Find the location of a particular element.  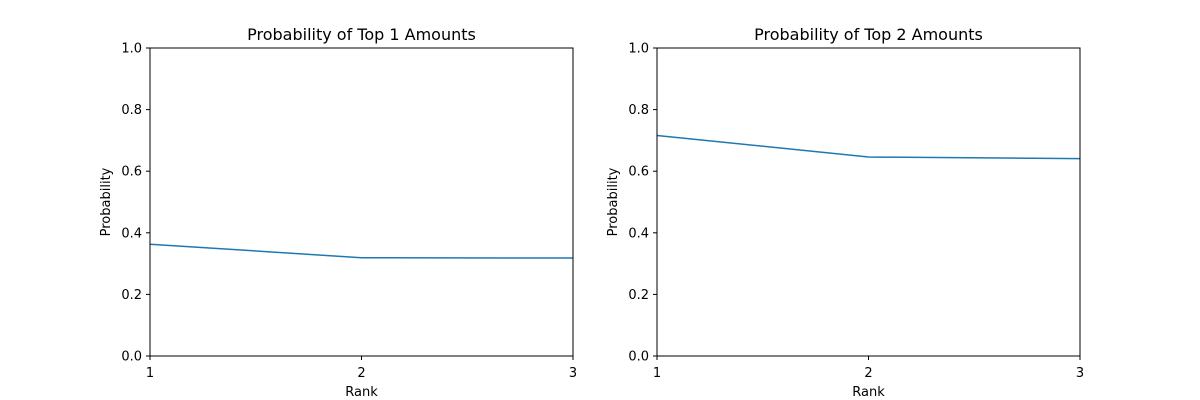

y-tick-label-top1-4: 0.8 is located at coordinates (131, 110).